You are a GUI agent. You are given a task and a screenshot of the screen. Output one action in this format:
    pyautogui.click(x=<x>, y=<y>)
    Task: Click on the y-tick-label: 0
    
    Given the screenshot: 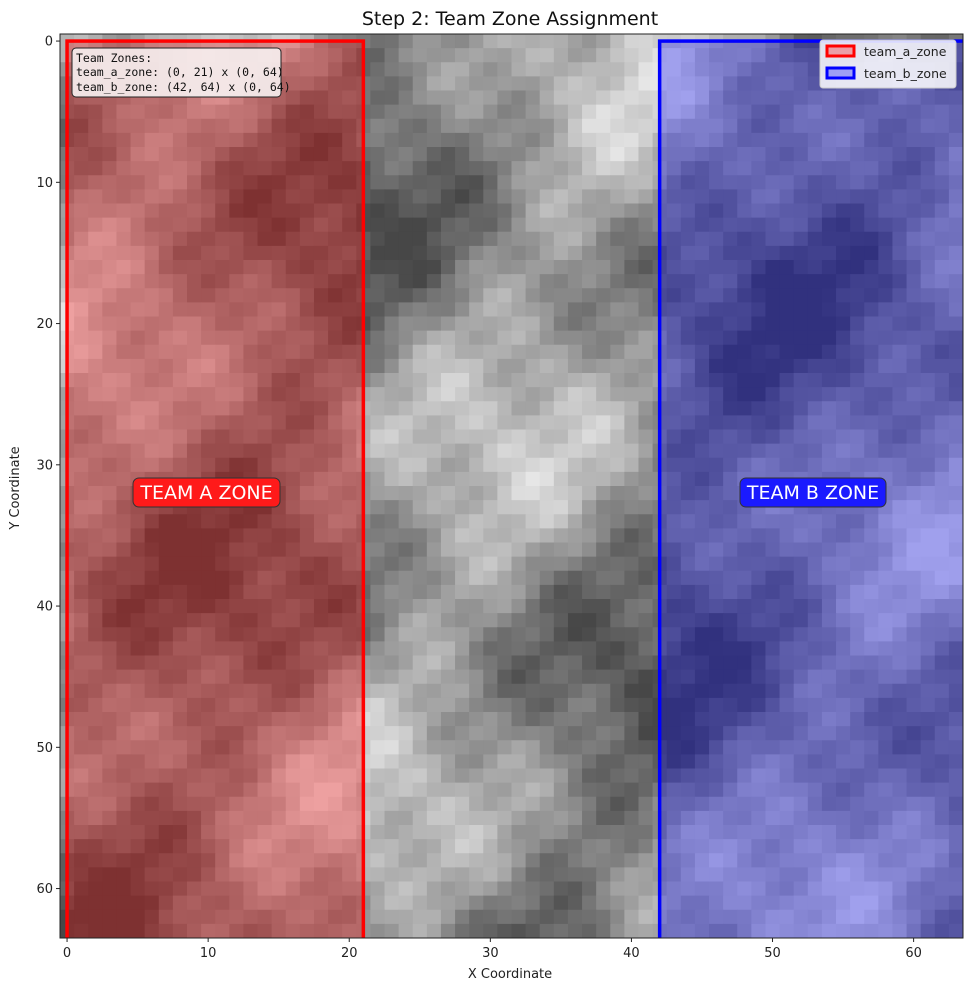 What is the action you would take?
    pyautogui.click(x=49, y=42)
    